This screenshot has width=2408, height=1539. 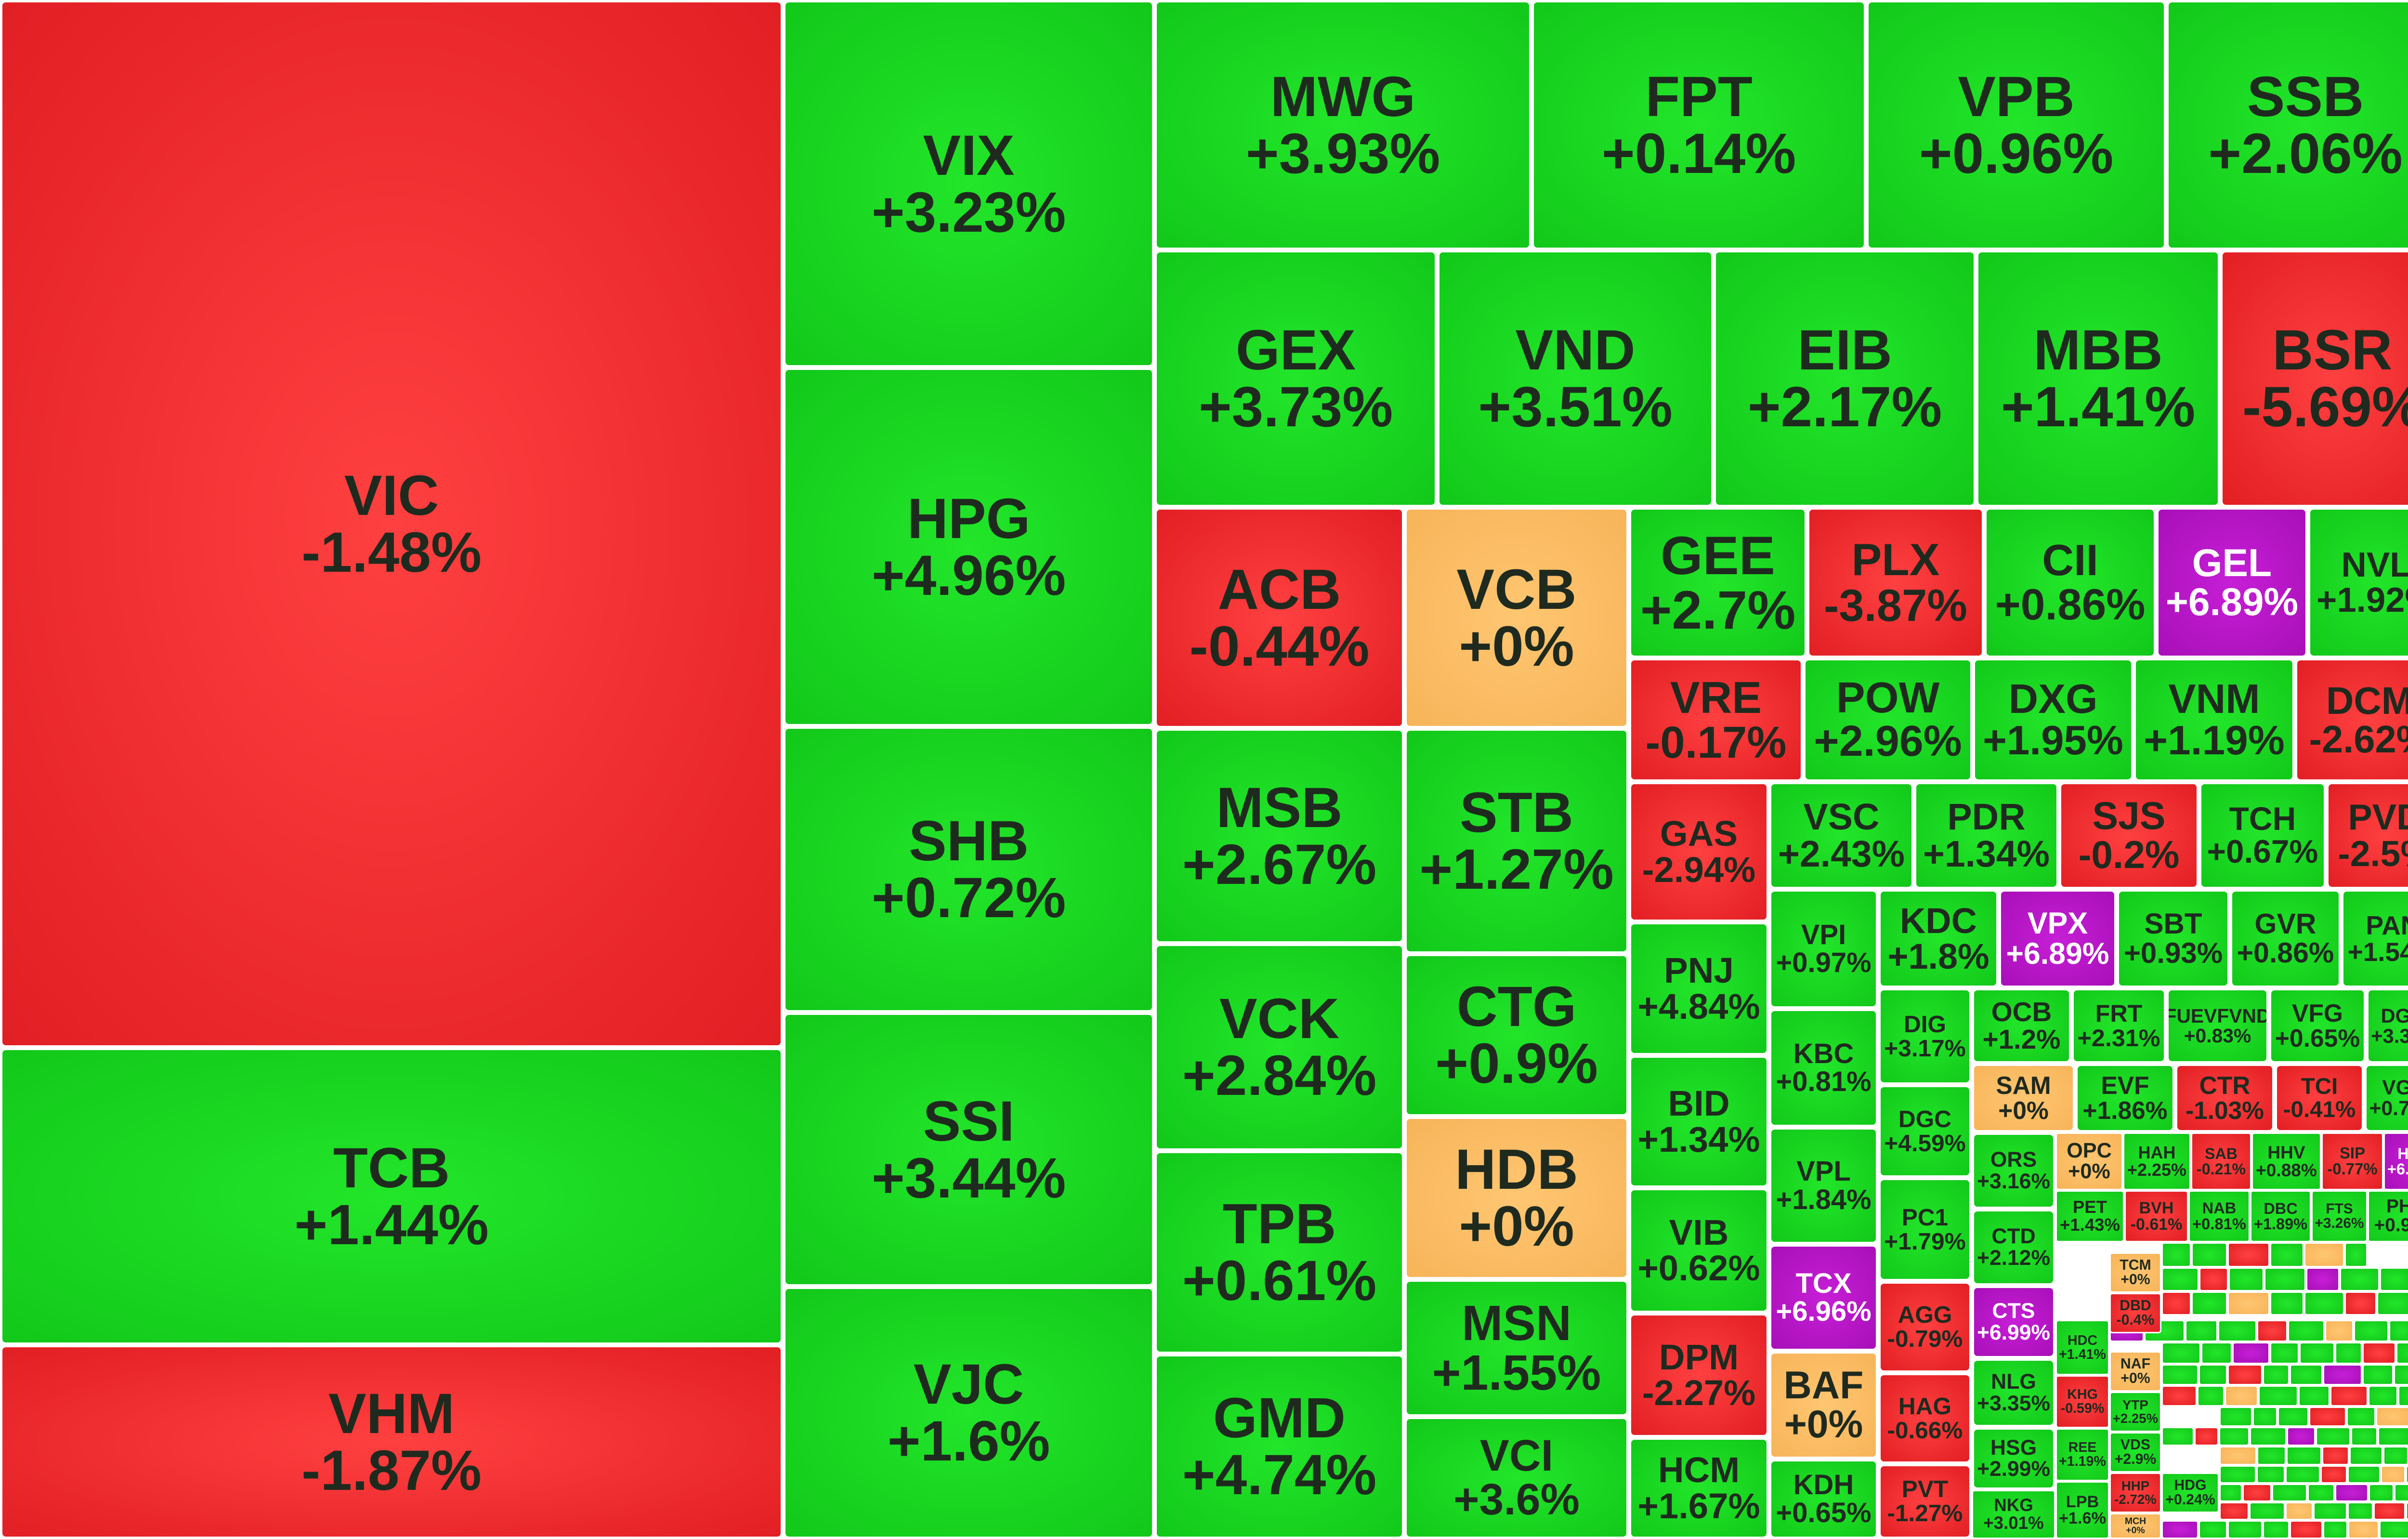 I want to click on heatmap-tile-gvr: GVR +0.86%, so click(x=2285, y=938).